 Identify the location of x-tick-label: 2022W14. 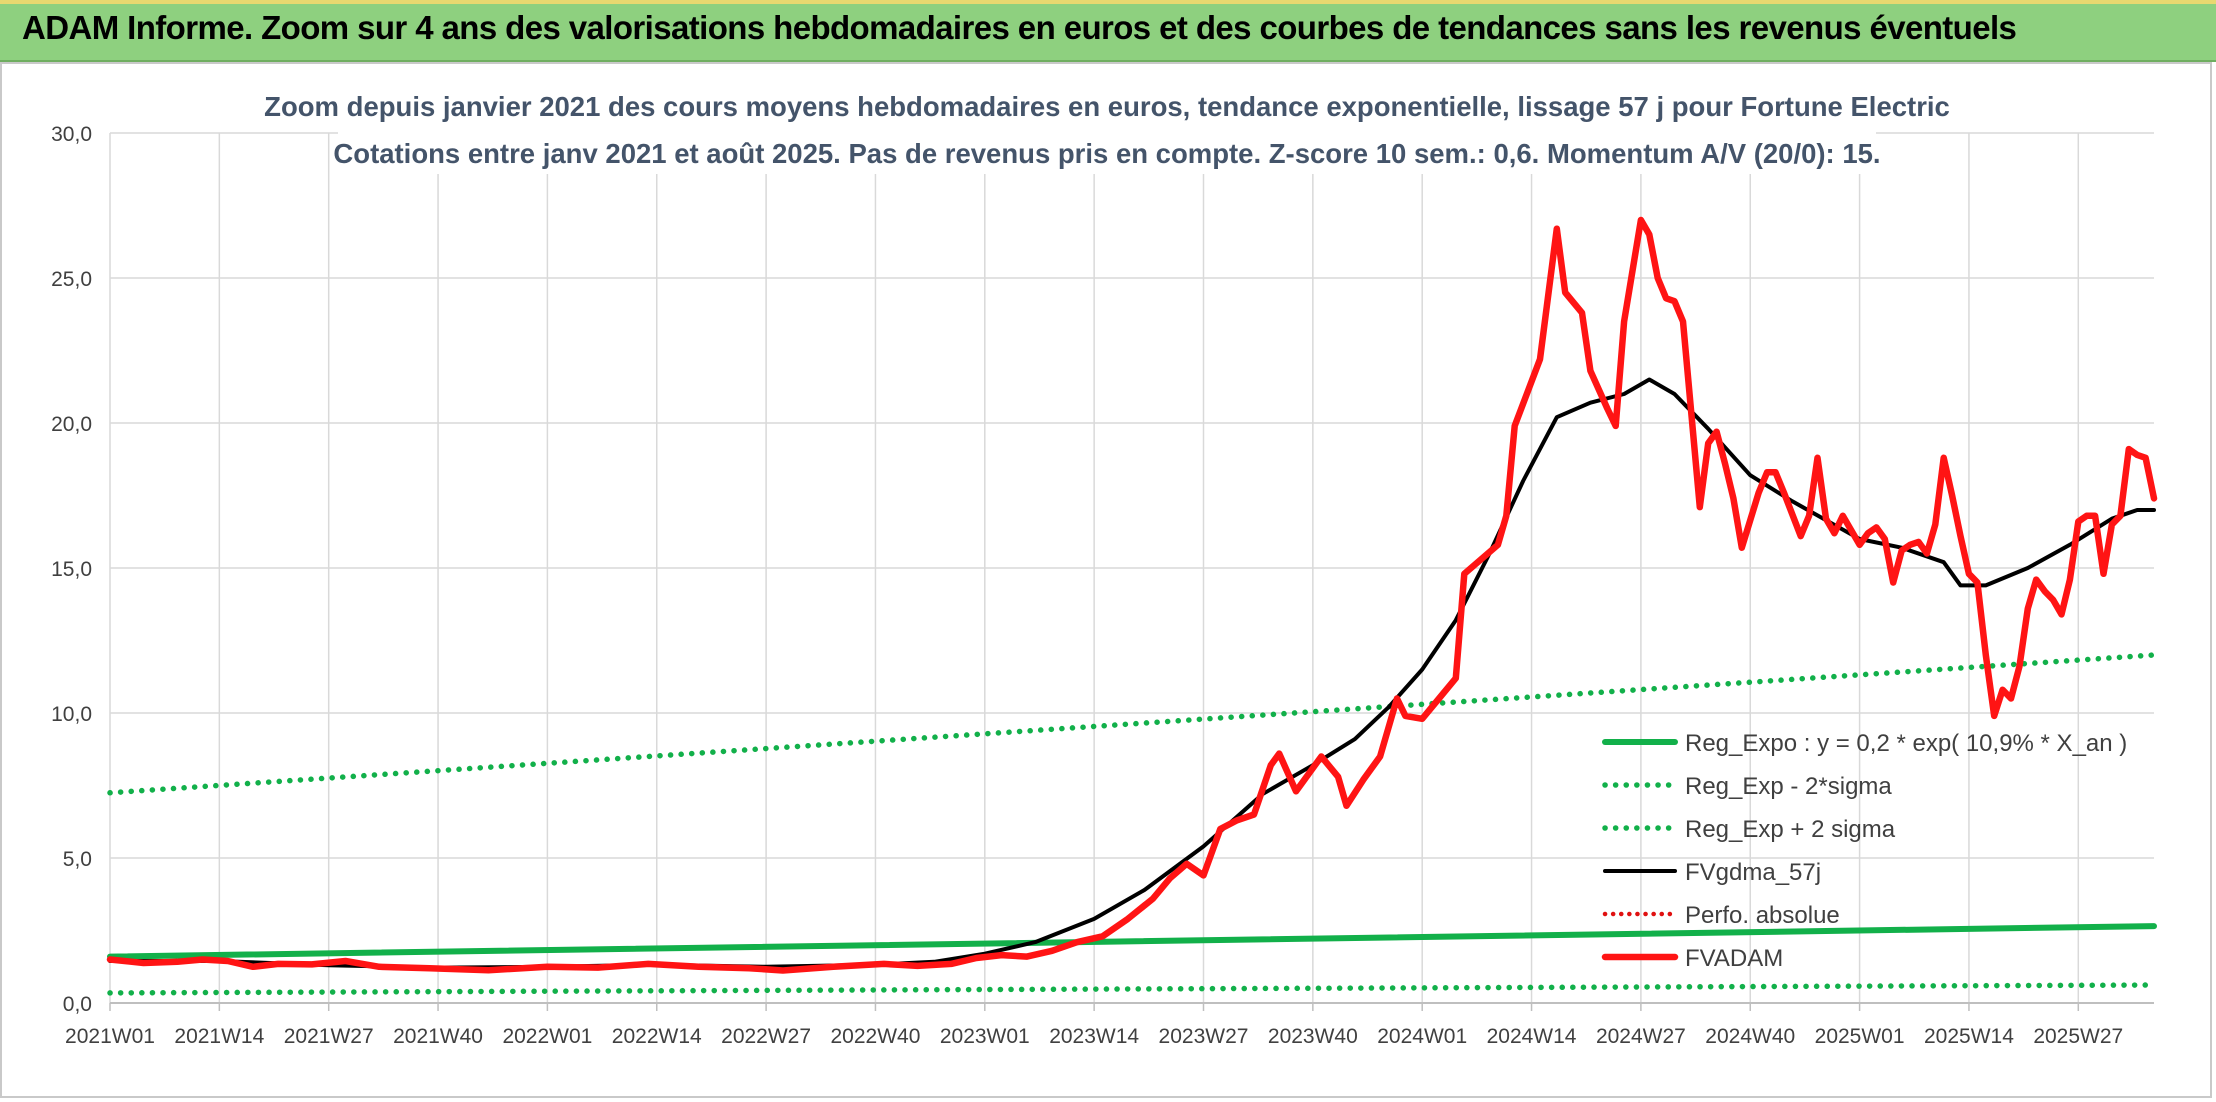
(657, 1036).